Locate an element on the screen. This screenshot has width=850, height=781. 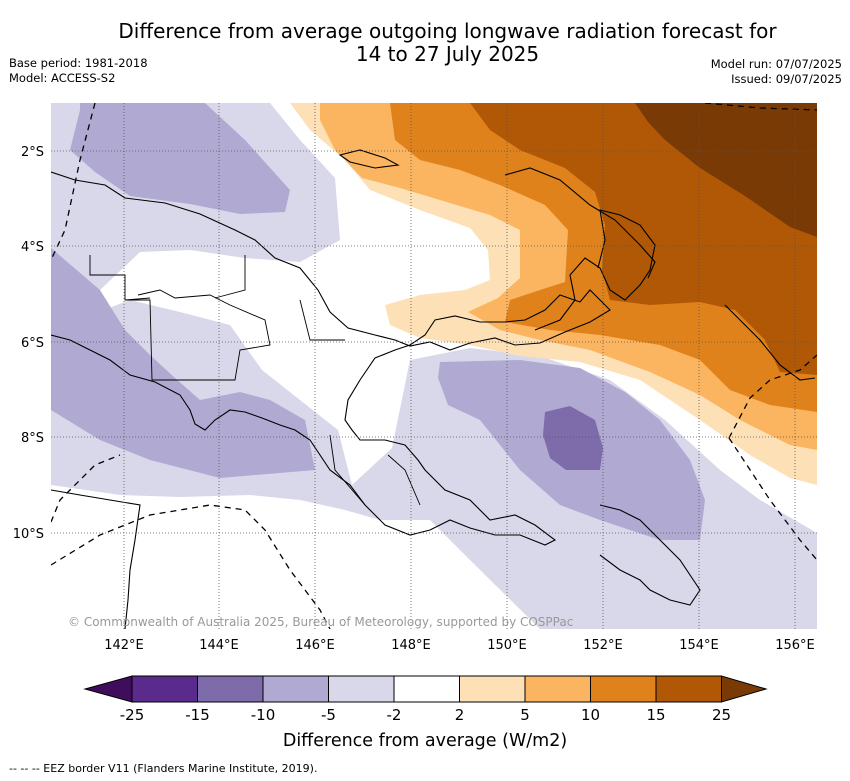
colorbar-tick-label: -2 is located at coordinates (394, 715).